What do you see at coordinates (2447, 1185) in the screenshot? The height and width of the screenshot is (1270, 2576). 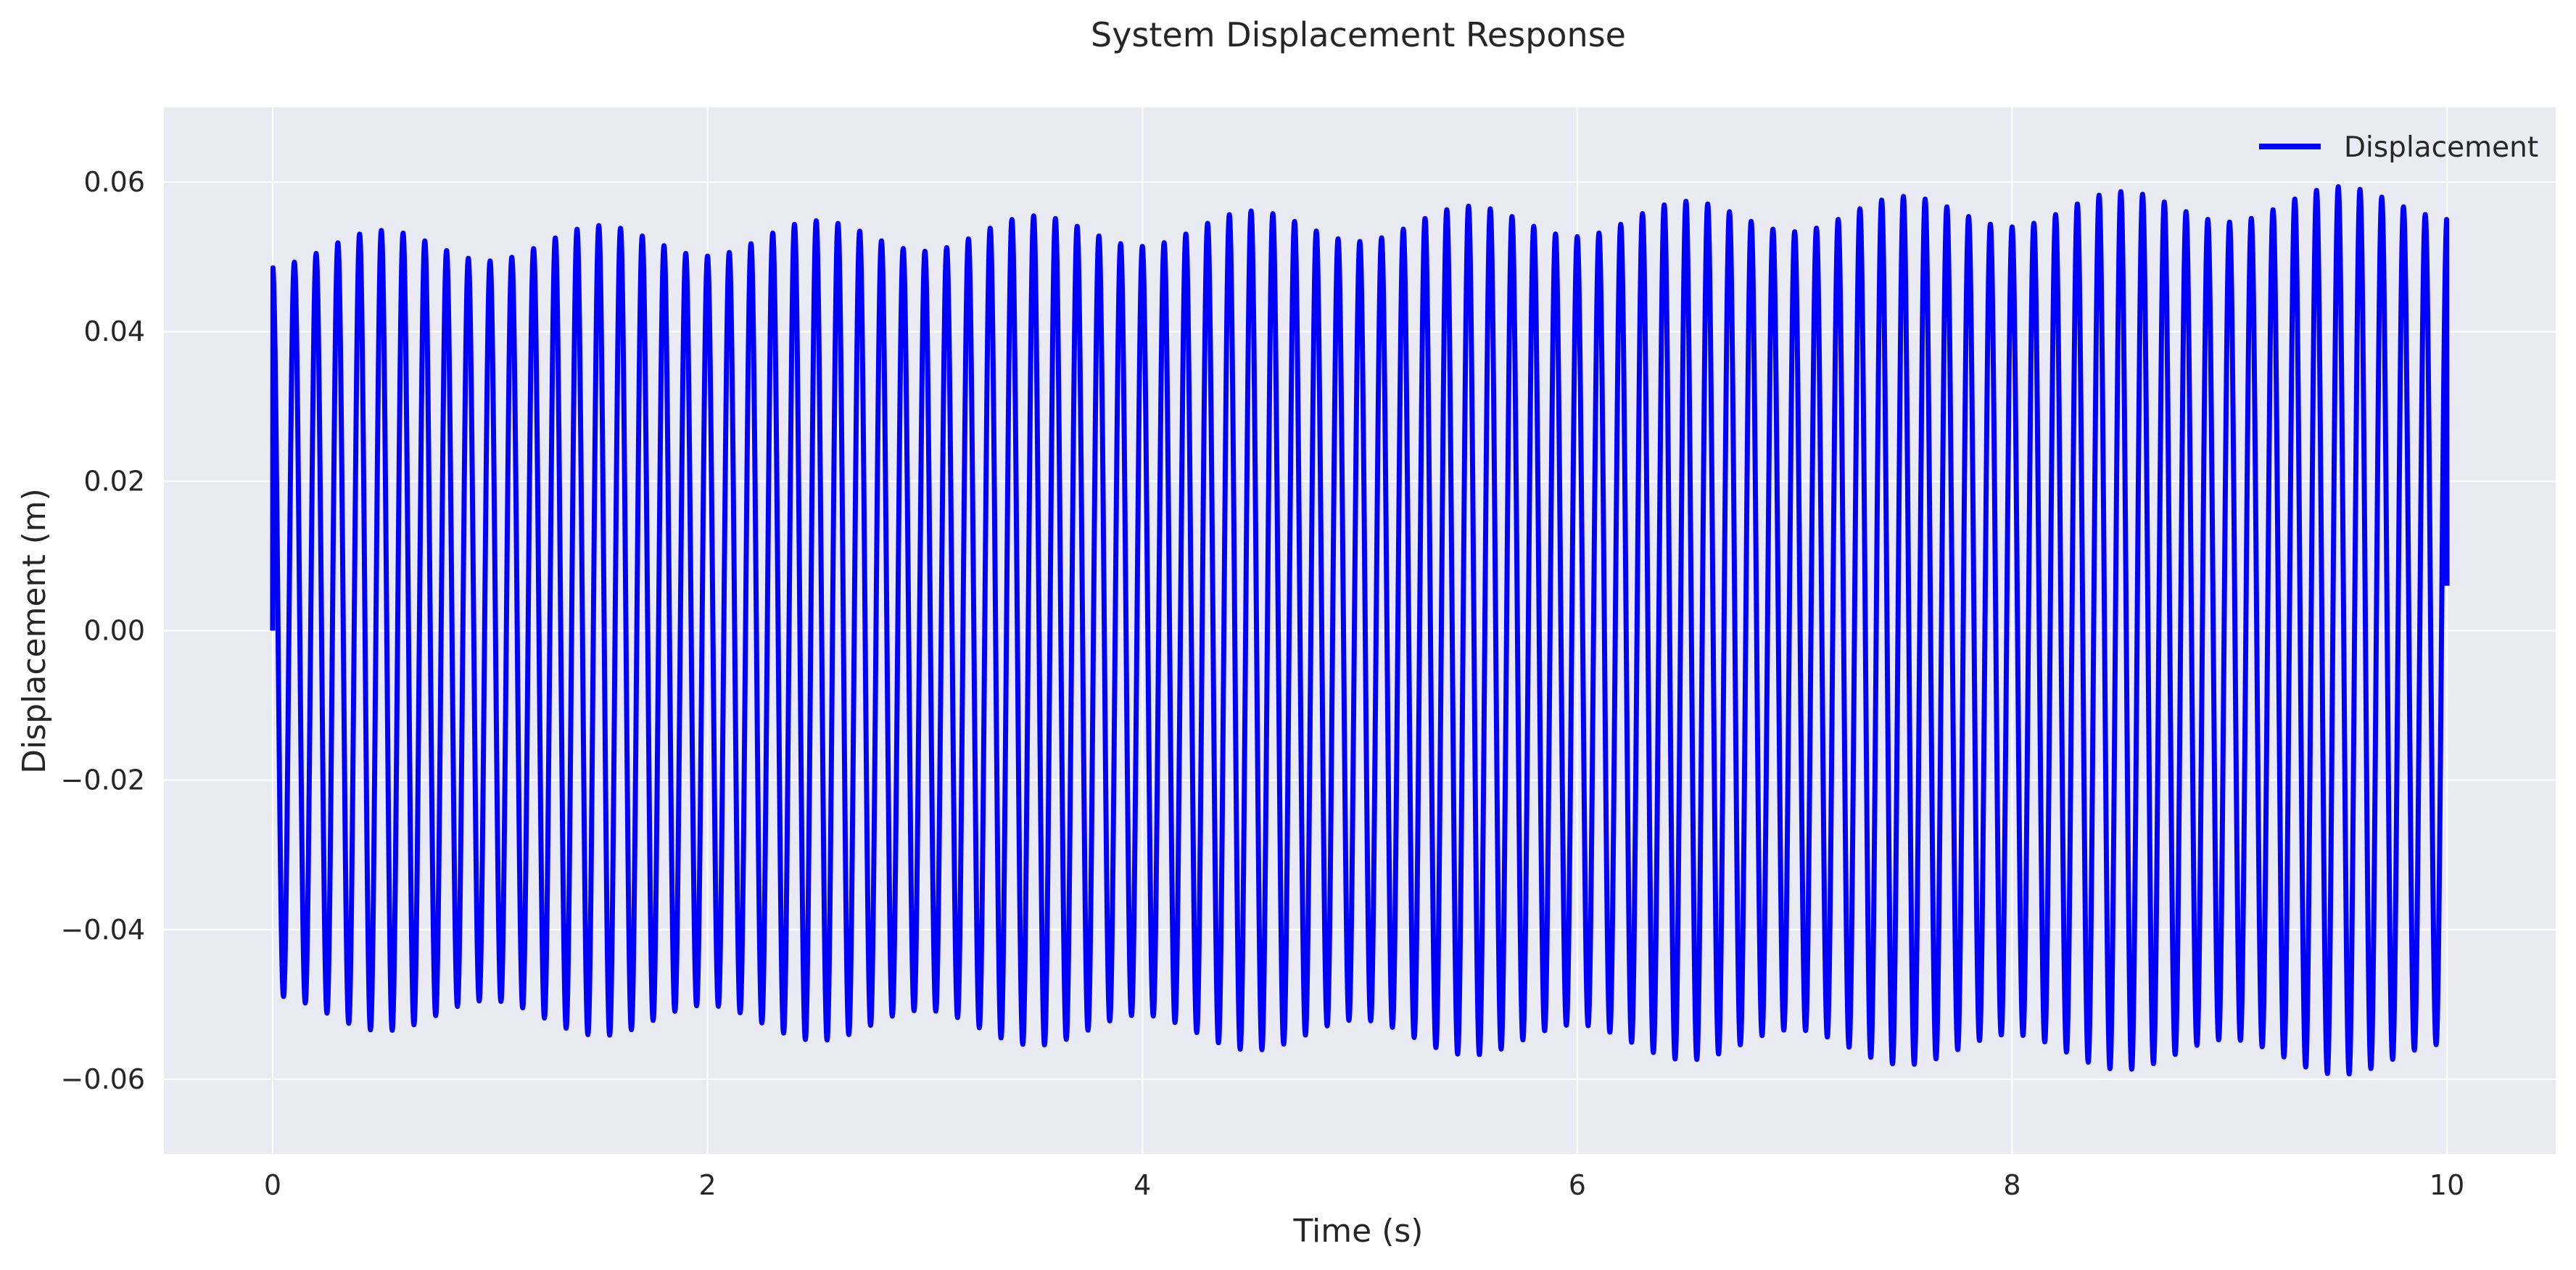 I see `x-tick-label: 10` at bounding box center [2447, 1185].